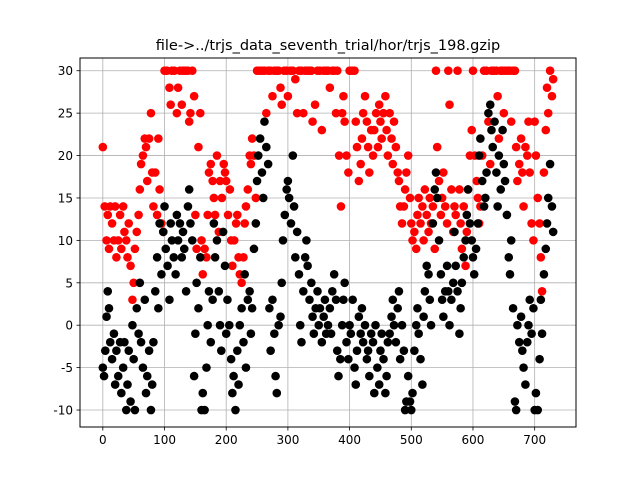 The width and height of the screenshot is (640, 480). What do you see at coordinates (65, 198) in the screenshot?
I see `y-tick-label: 15` at bounding box center [65, 198].